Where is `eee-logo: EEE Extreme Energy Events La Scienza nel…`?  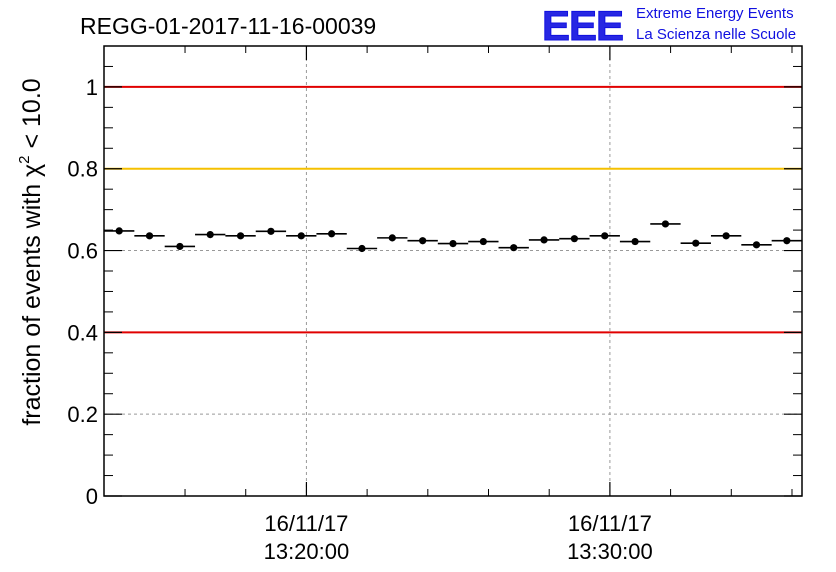
eee-logo: EEE Extreme Energy Events La Scienza nel… is located at coordinates (669, 26).